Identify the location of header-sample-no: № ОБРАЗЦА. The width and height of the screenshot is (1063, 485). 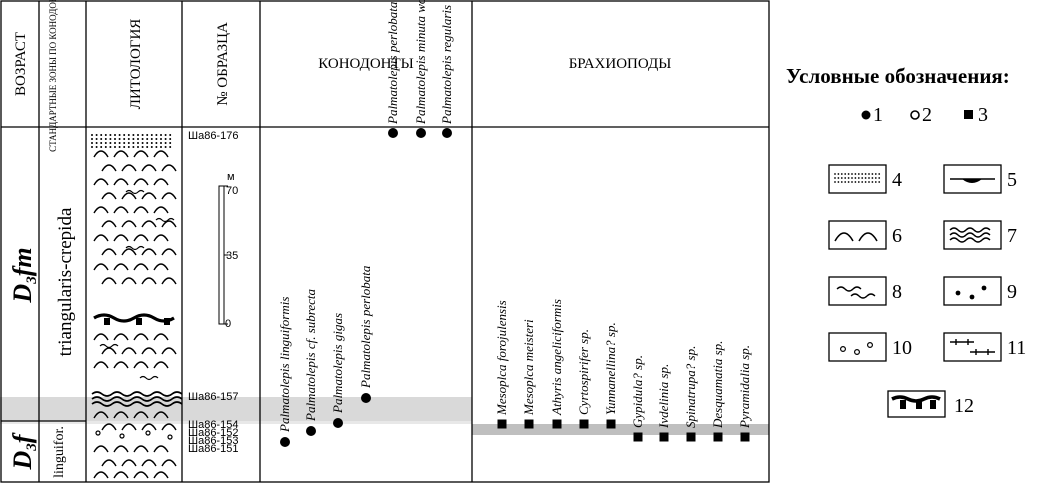
(223, 64).